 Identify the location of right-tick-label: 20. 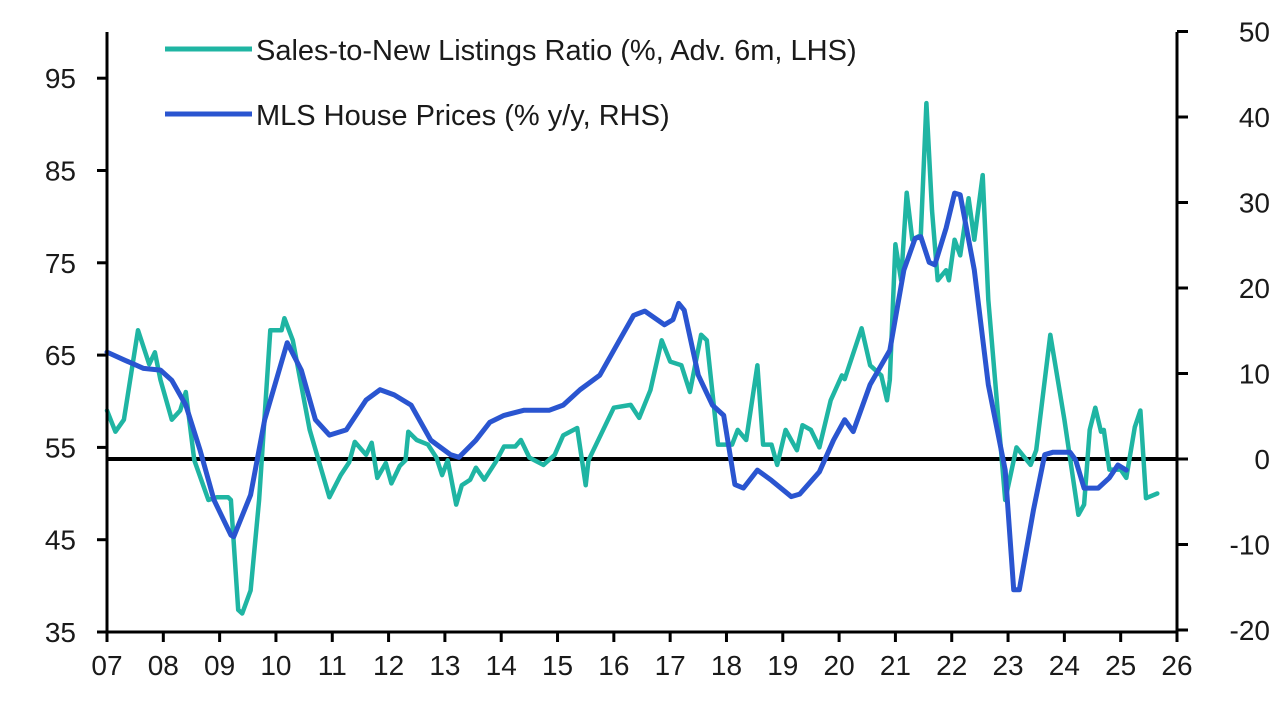
(1254, 288).